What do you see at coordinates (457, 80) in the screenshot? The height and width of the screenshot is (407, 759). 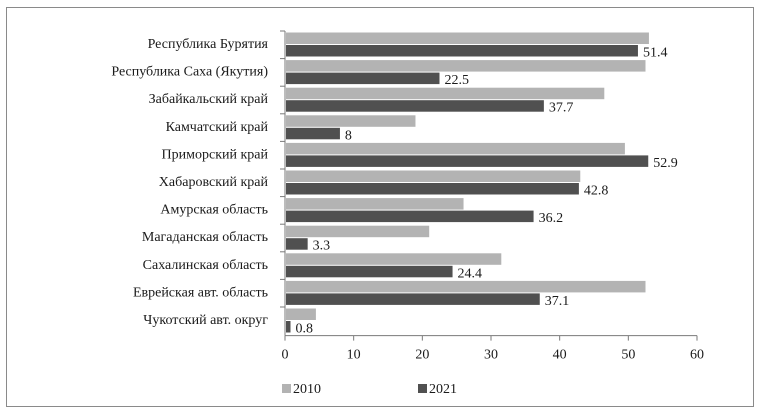 I see `data-label-2021: 22.5` at bounding box center [457, 80].